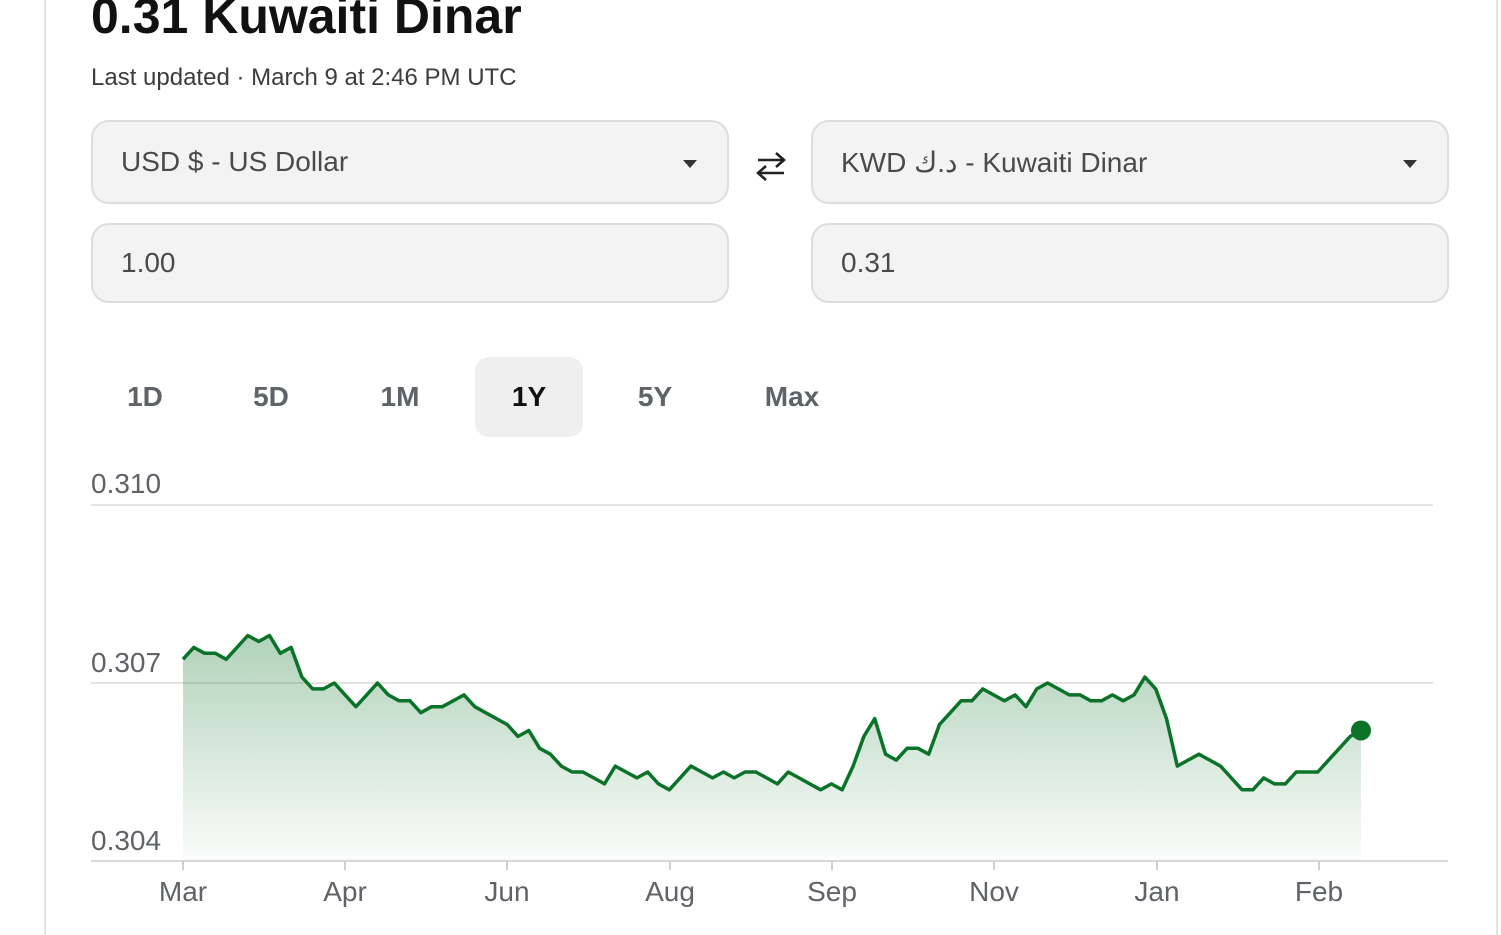 The width and height of the screenshot is (1501, 935). Describe the element at coordinates (792, 396) in the screenshot. I see `range-tab-max: Max` at that location.